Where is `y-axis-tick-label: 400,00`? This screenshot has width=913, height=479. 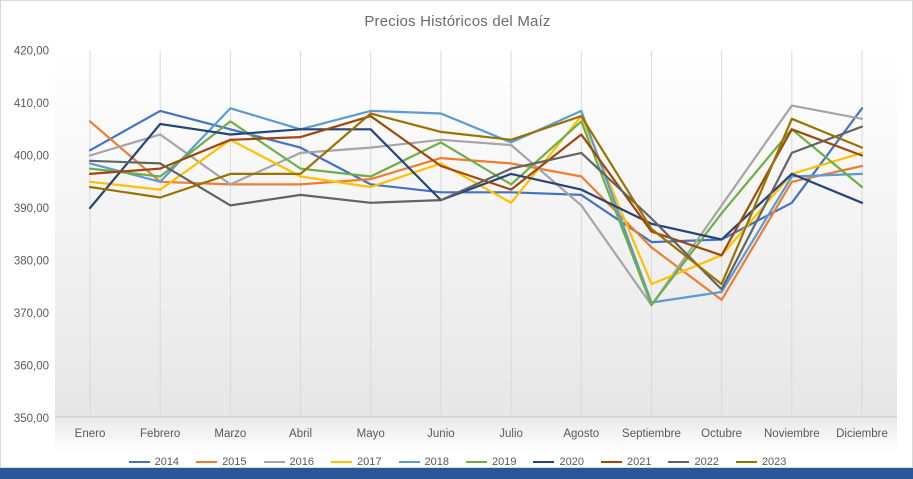 y-axis-tick-label: 400,00 is located at coordinates (31, 157).